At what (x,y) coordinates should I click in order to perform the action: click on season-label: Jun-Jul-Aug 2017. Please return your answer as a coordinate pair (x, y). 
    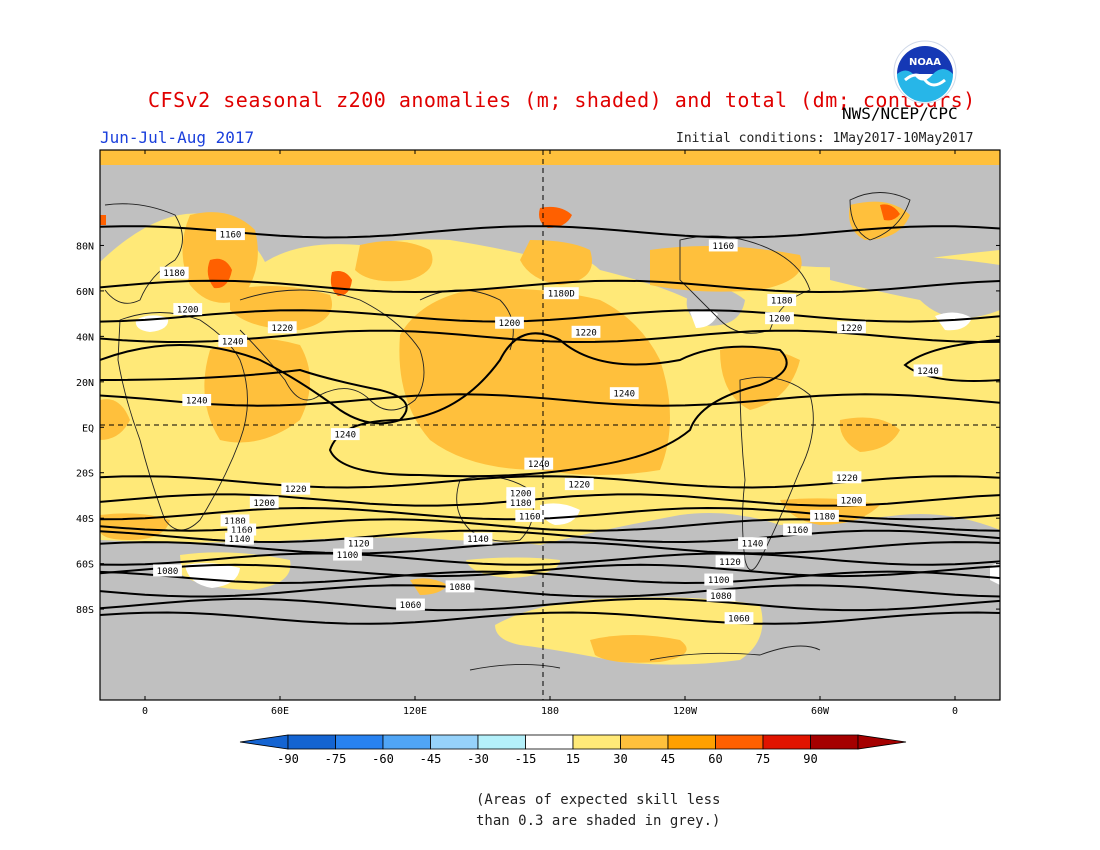
    Looking at the image, I should click on (177, 137).